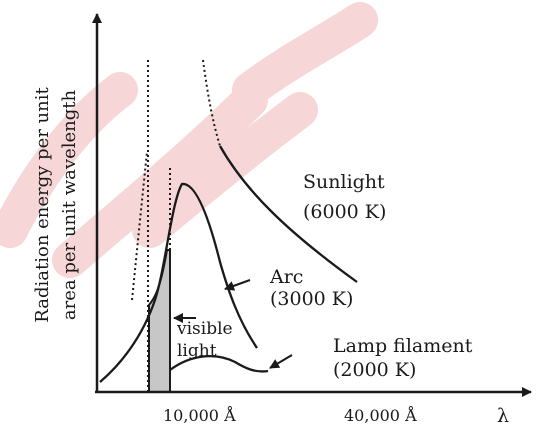 This screenshot has height=440, width=554. Describe the element at coordinates (139, 226) in the screenshot. I see `sunlight-dotted-left` at that location.